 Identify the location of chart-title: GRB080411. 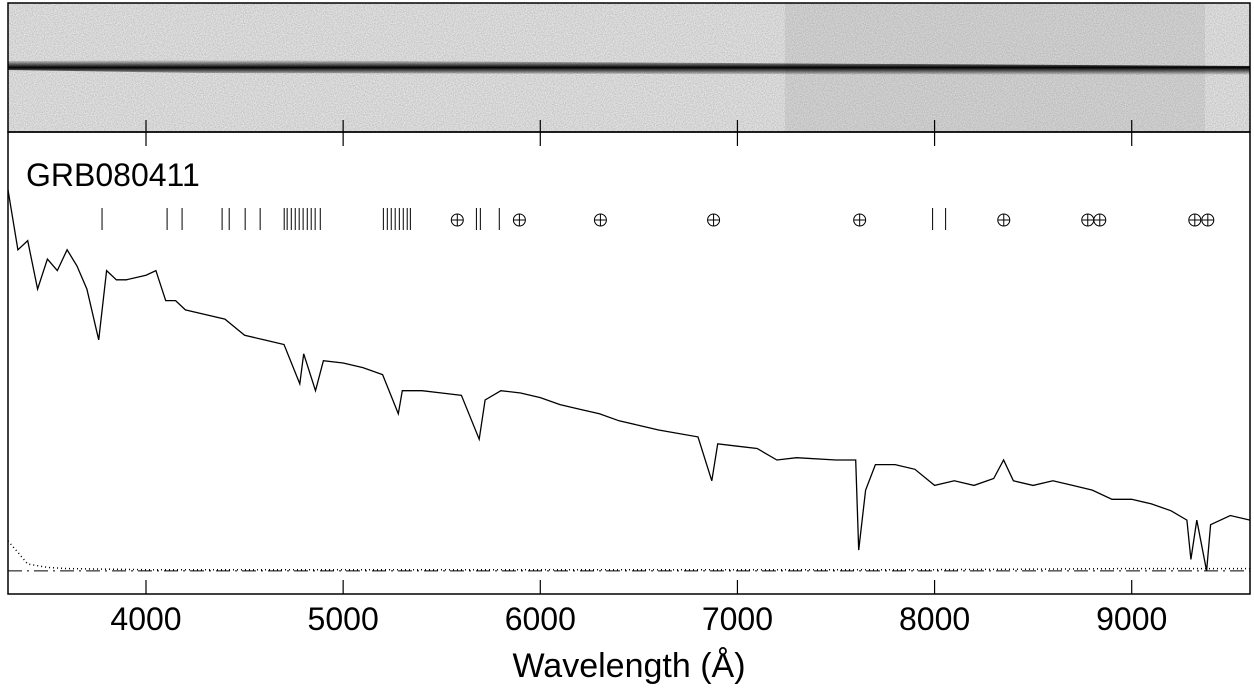
(113, 175).